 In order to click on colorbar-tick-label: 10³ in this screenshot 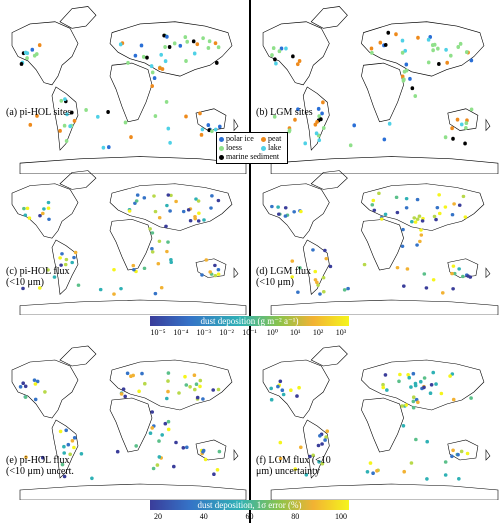, I will do `click(341, 332)`.